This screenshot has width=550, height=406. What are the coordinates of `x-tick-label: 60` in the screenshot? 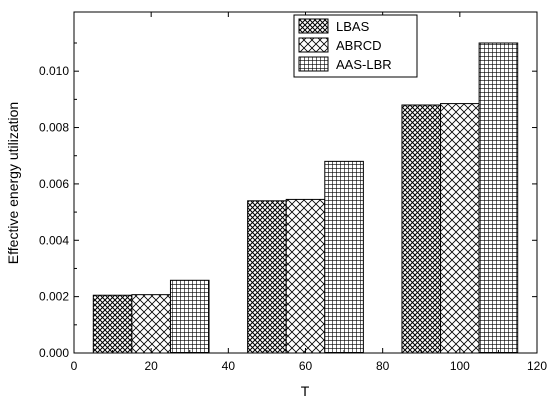 It's located at (306, 366).